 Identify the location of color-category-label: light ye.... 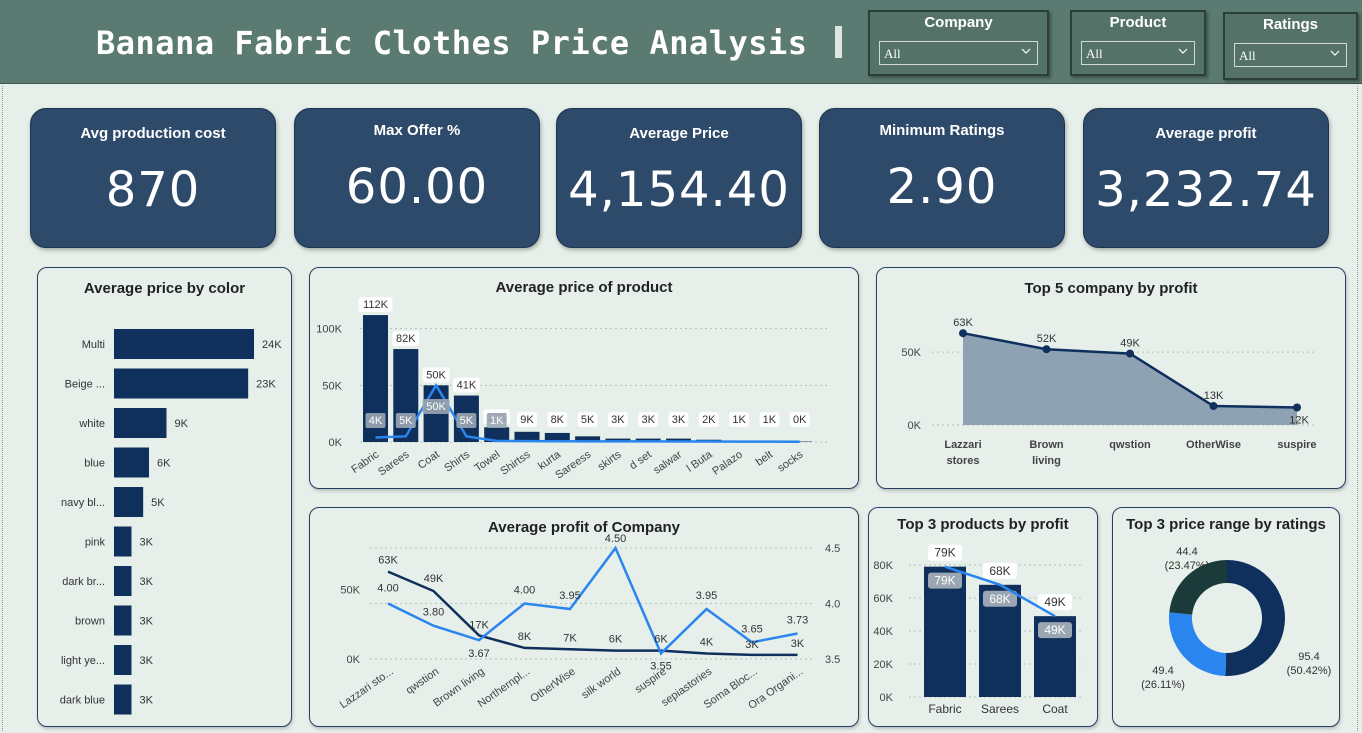
(83, 661).